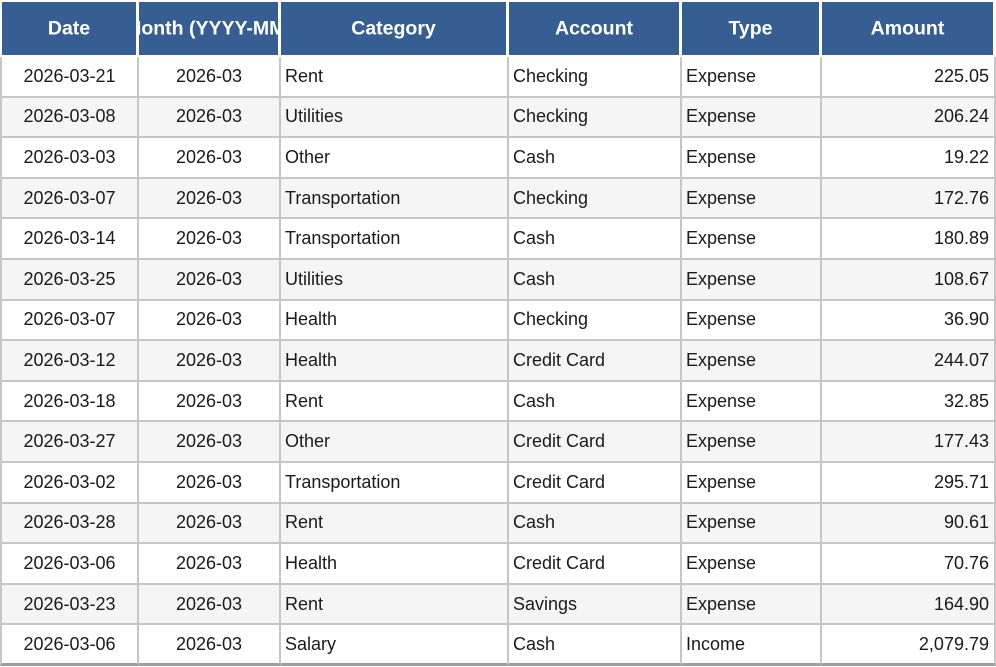 This screenshot has width=996, height=667. What do you see at coordinates (909, 77) in the screenshot?
I see `cell-amount: 225.05` at bounding box center [909, 77].